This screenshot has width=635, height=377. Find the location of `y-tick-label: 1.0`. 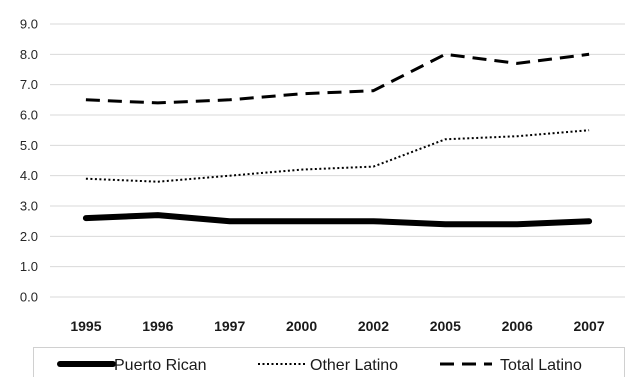

y-tick-label: 1.0 is located at coordinates (29, 266).